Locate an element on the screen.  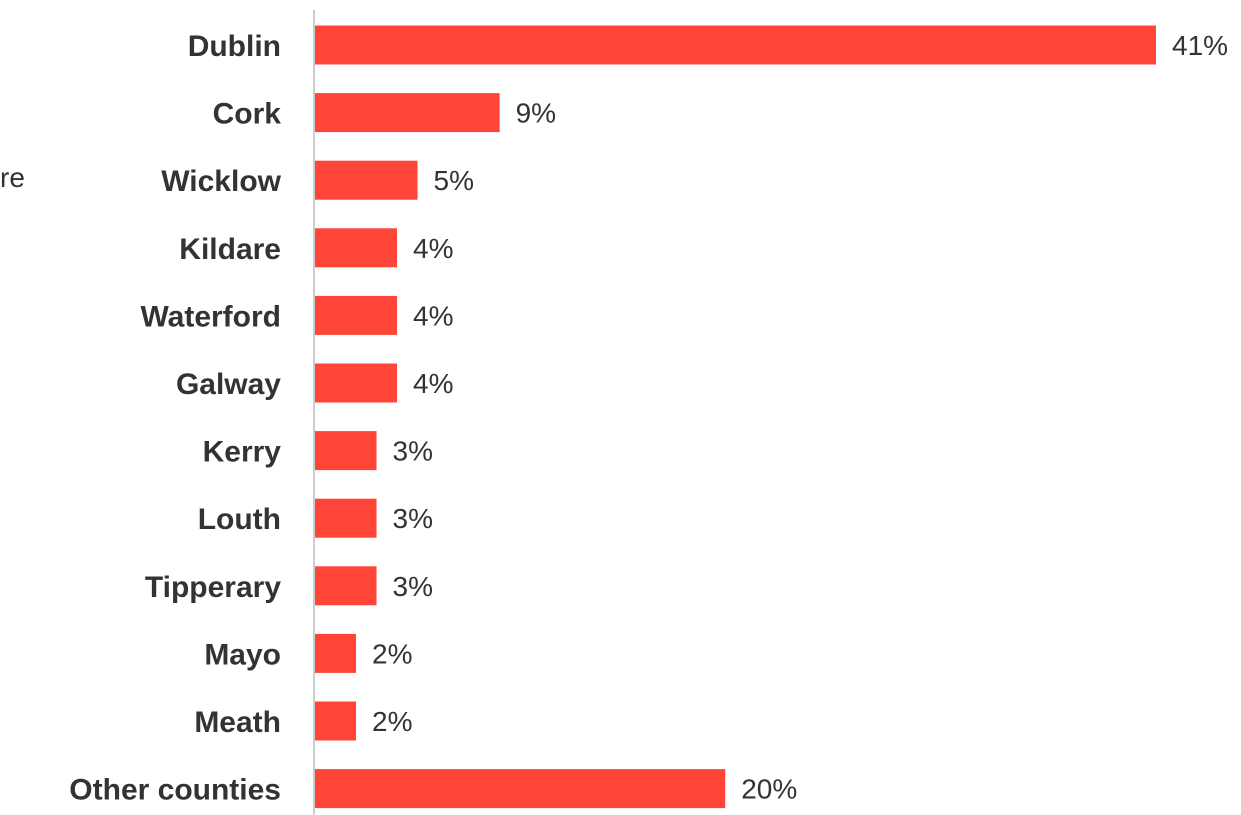
category-label: Waterford is located at coordinates (210, 316).